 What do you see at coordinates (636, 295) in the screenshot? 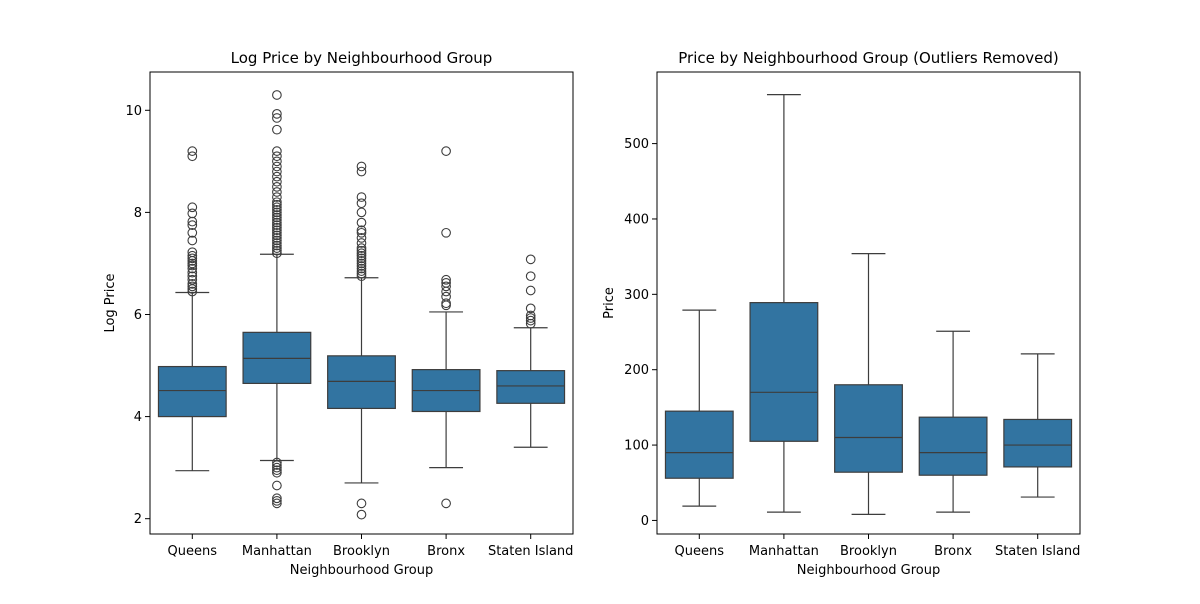
I see `y-tick-label: 300` at bounding box center [636, 295].